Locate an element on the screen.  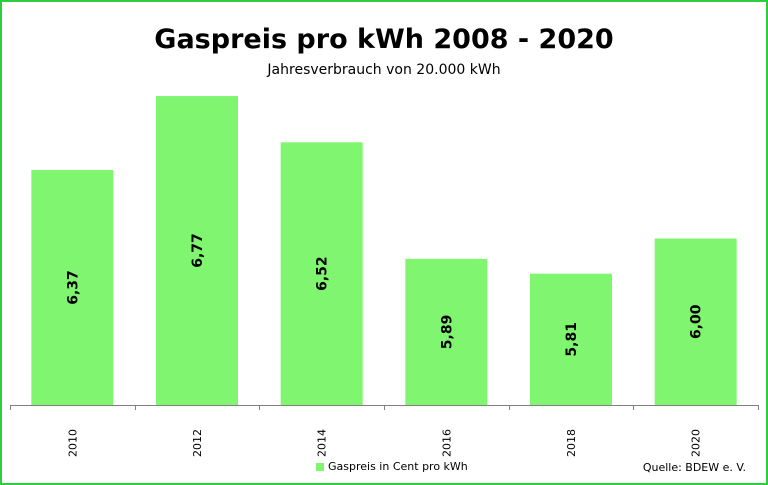
x-tick-label: 2012 is located at coordinates (197, 443).